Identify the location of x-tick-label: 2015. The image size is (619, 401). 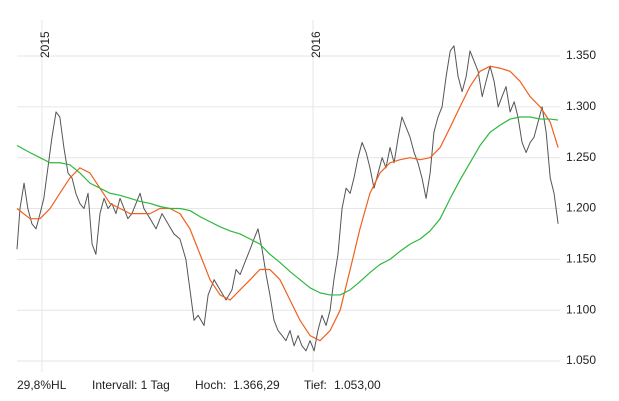
(45, 44).